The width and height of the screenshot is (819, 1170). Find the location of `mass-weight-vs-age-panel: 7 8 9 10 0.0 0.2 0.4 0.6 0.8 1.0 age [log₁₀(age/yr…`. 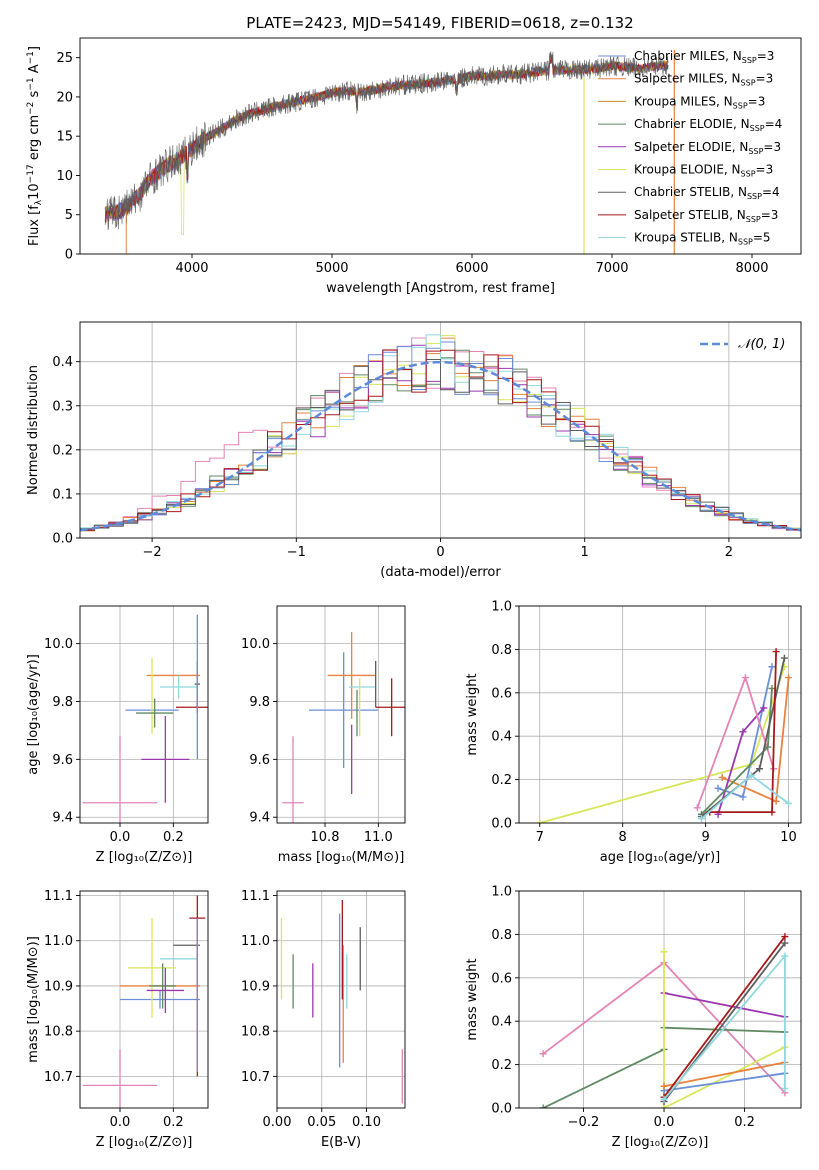

mass-weight-vs-age-panel: 7 8 9 10 0.0 0.2 0.4 0.6 0.8 1.0 age [log₁₀(age/yr… is located at coordinates (633, 732).